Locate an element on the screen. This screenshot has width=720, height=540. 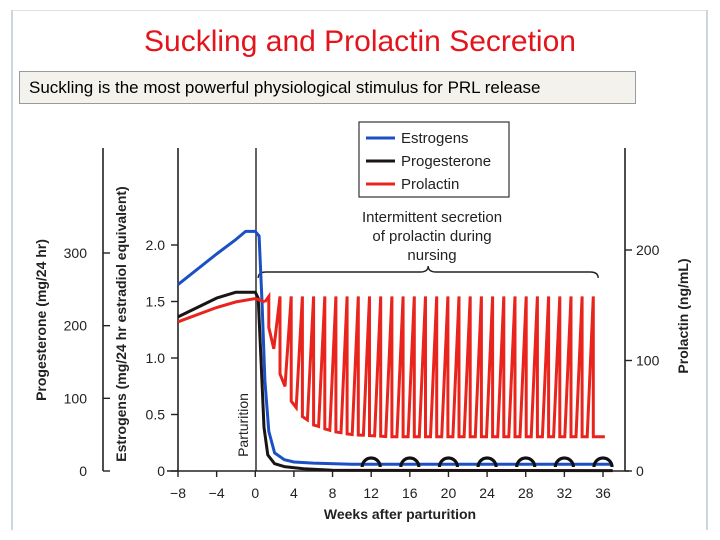
legend: Estrogens Progesterone Prolactin is located at coordinates (434, 159).